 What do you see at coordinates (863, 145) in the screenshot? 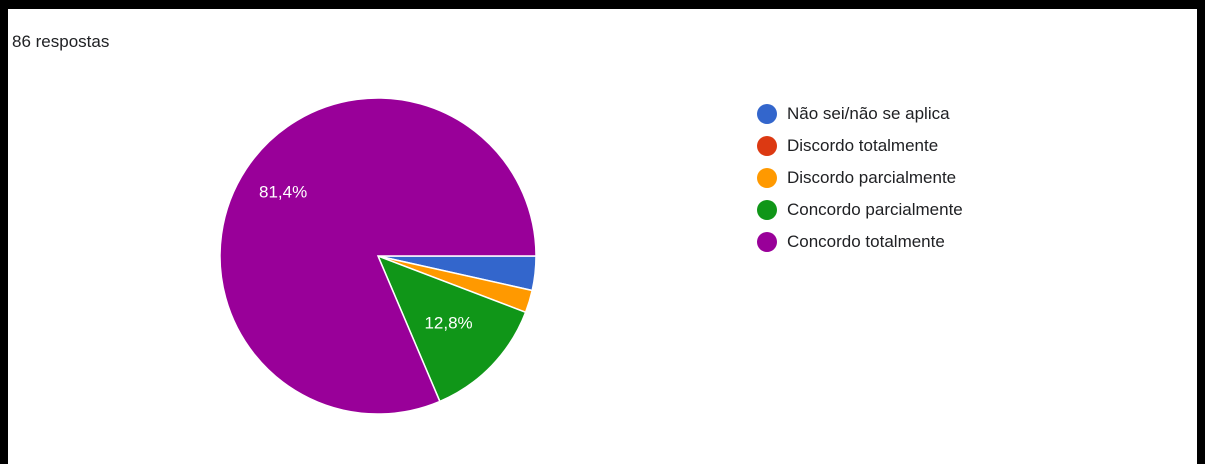
I see `legend-label: Discordo totalmente` at bounding box center [863, 145].